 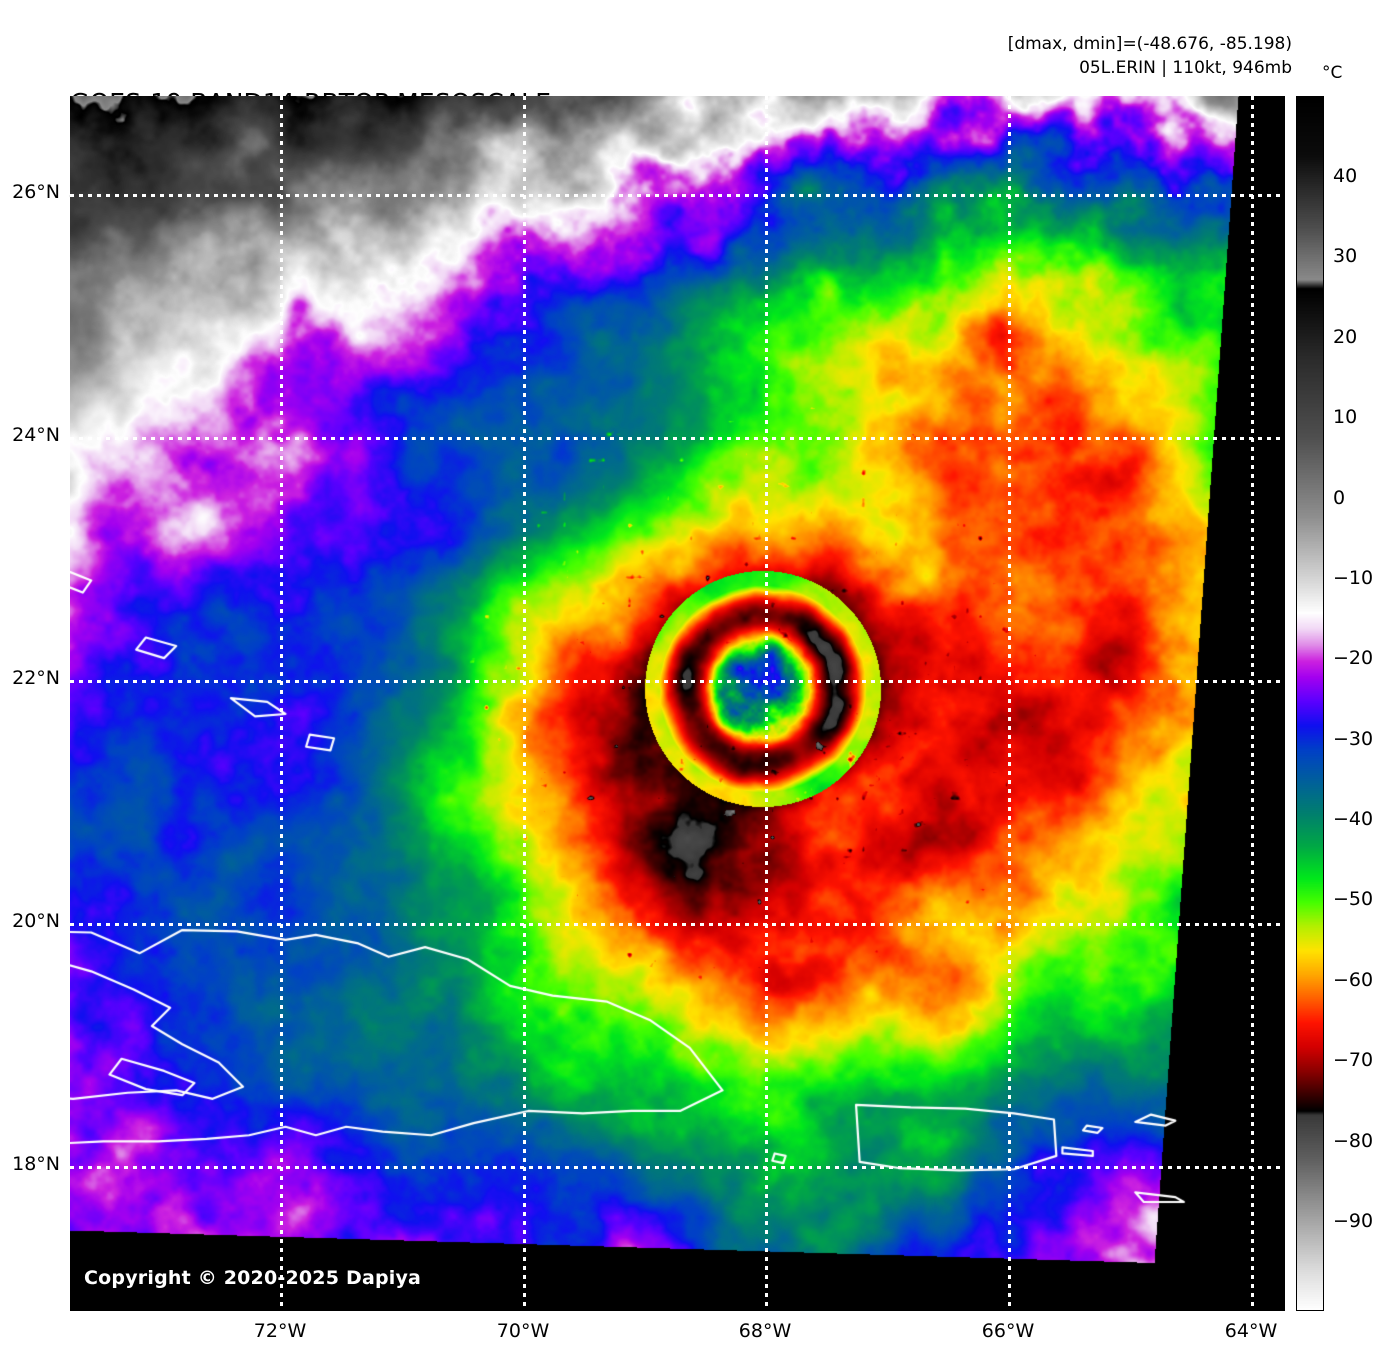 I want to click on lat-tick-1: 24°N, so click(x=36, y=435).